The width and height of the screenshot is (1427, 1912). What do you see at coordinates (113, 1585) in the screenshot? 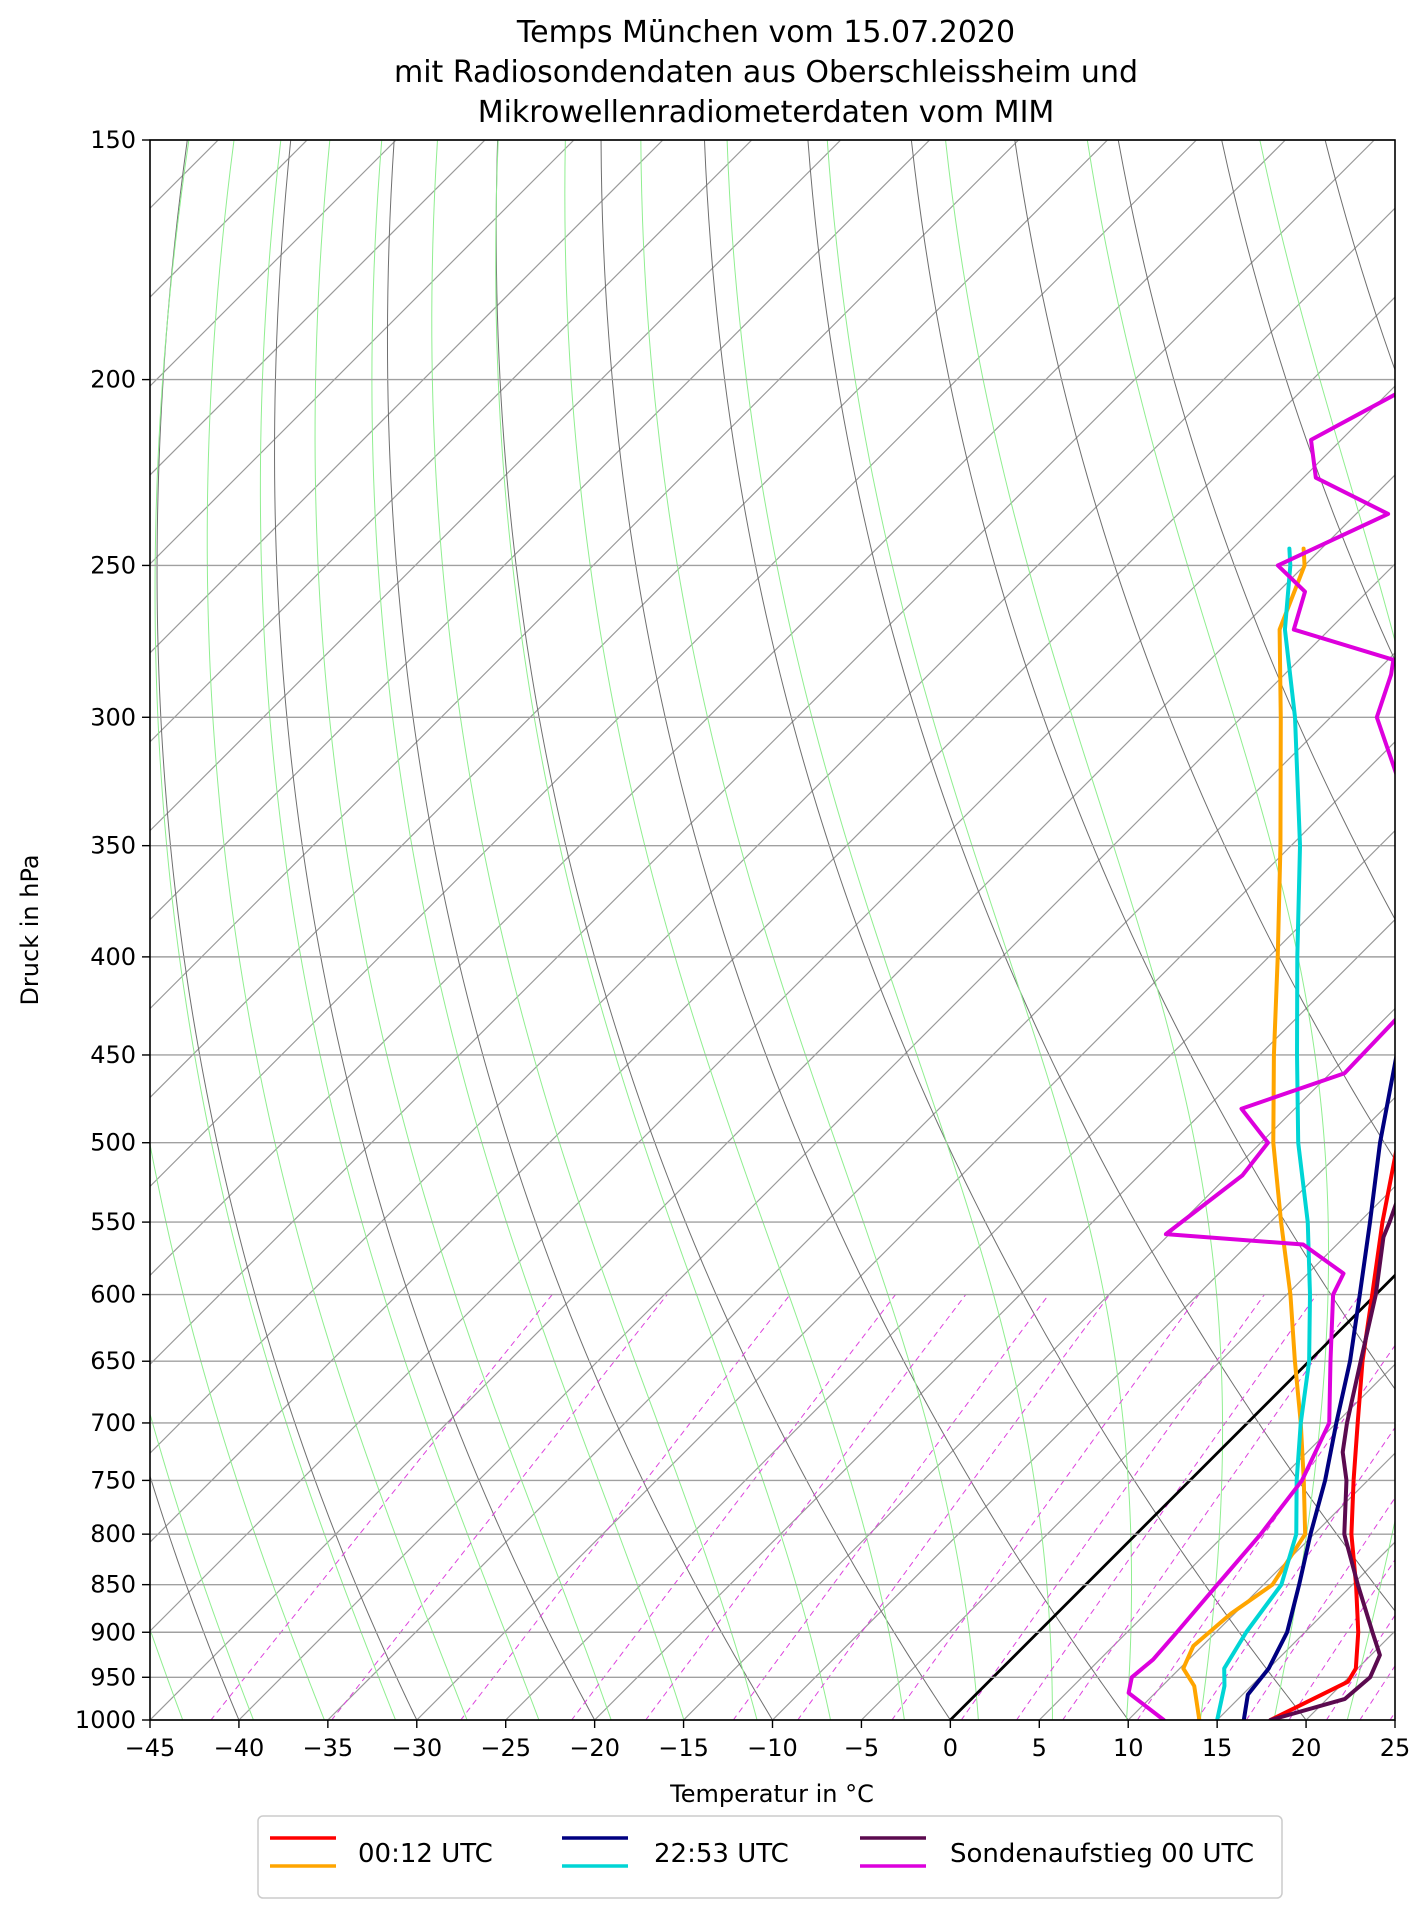
I see `y-tick-label: 850` at bounding box center [113, 1585].